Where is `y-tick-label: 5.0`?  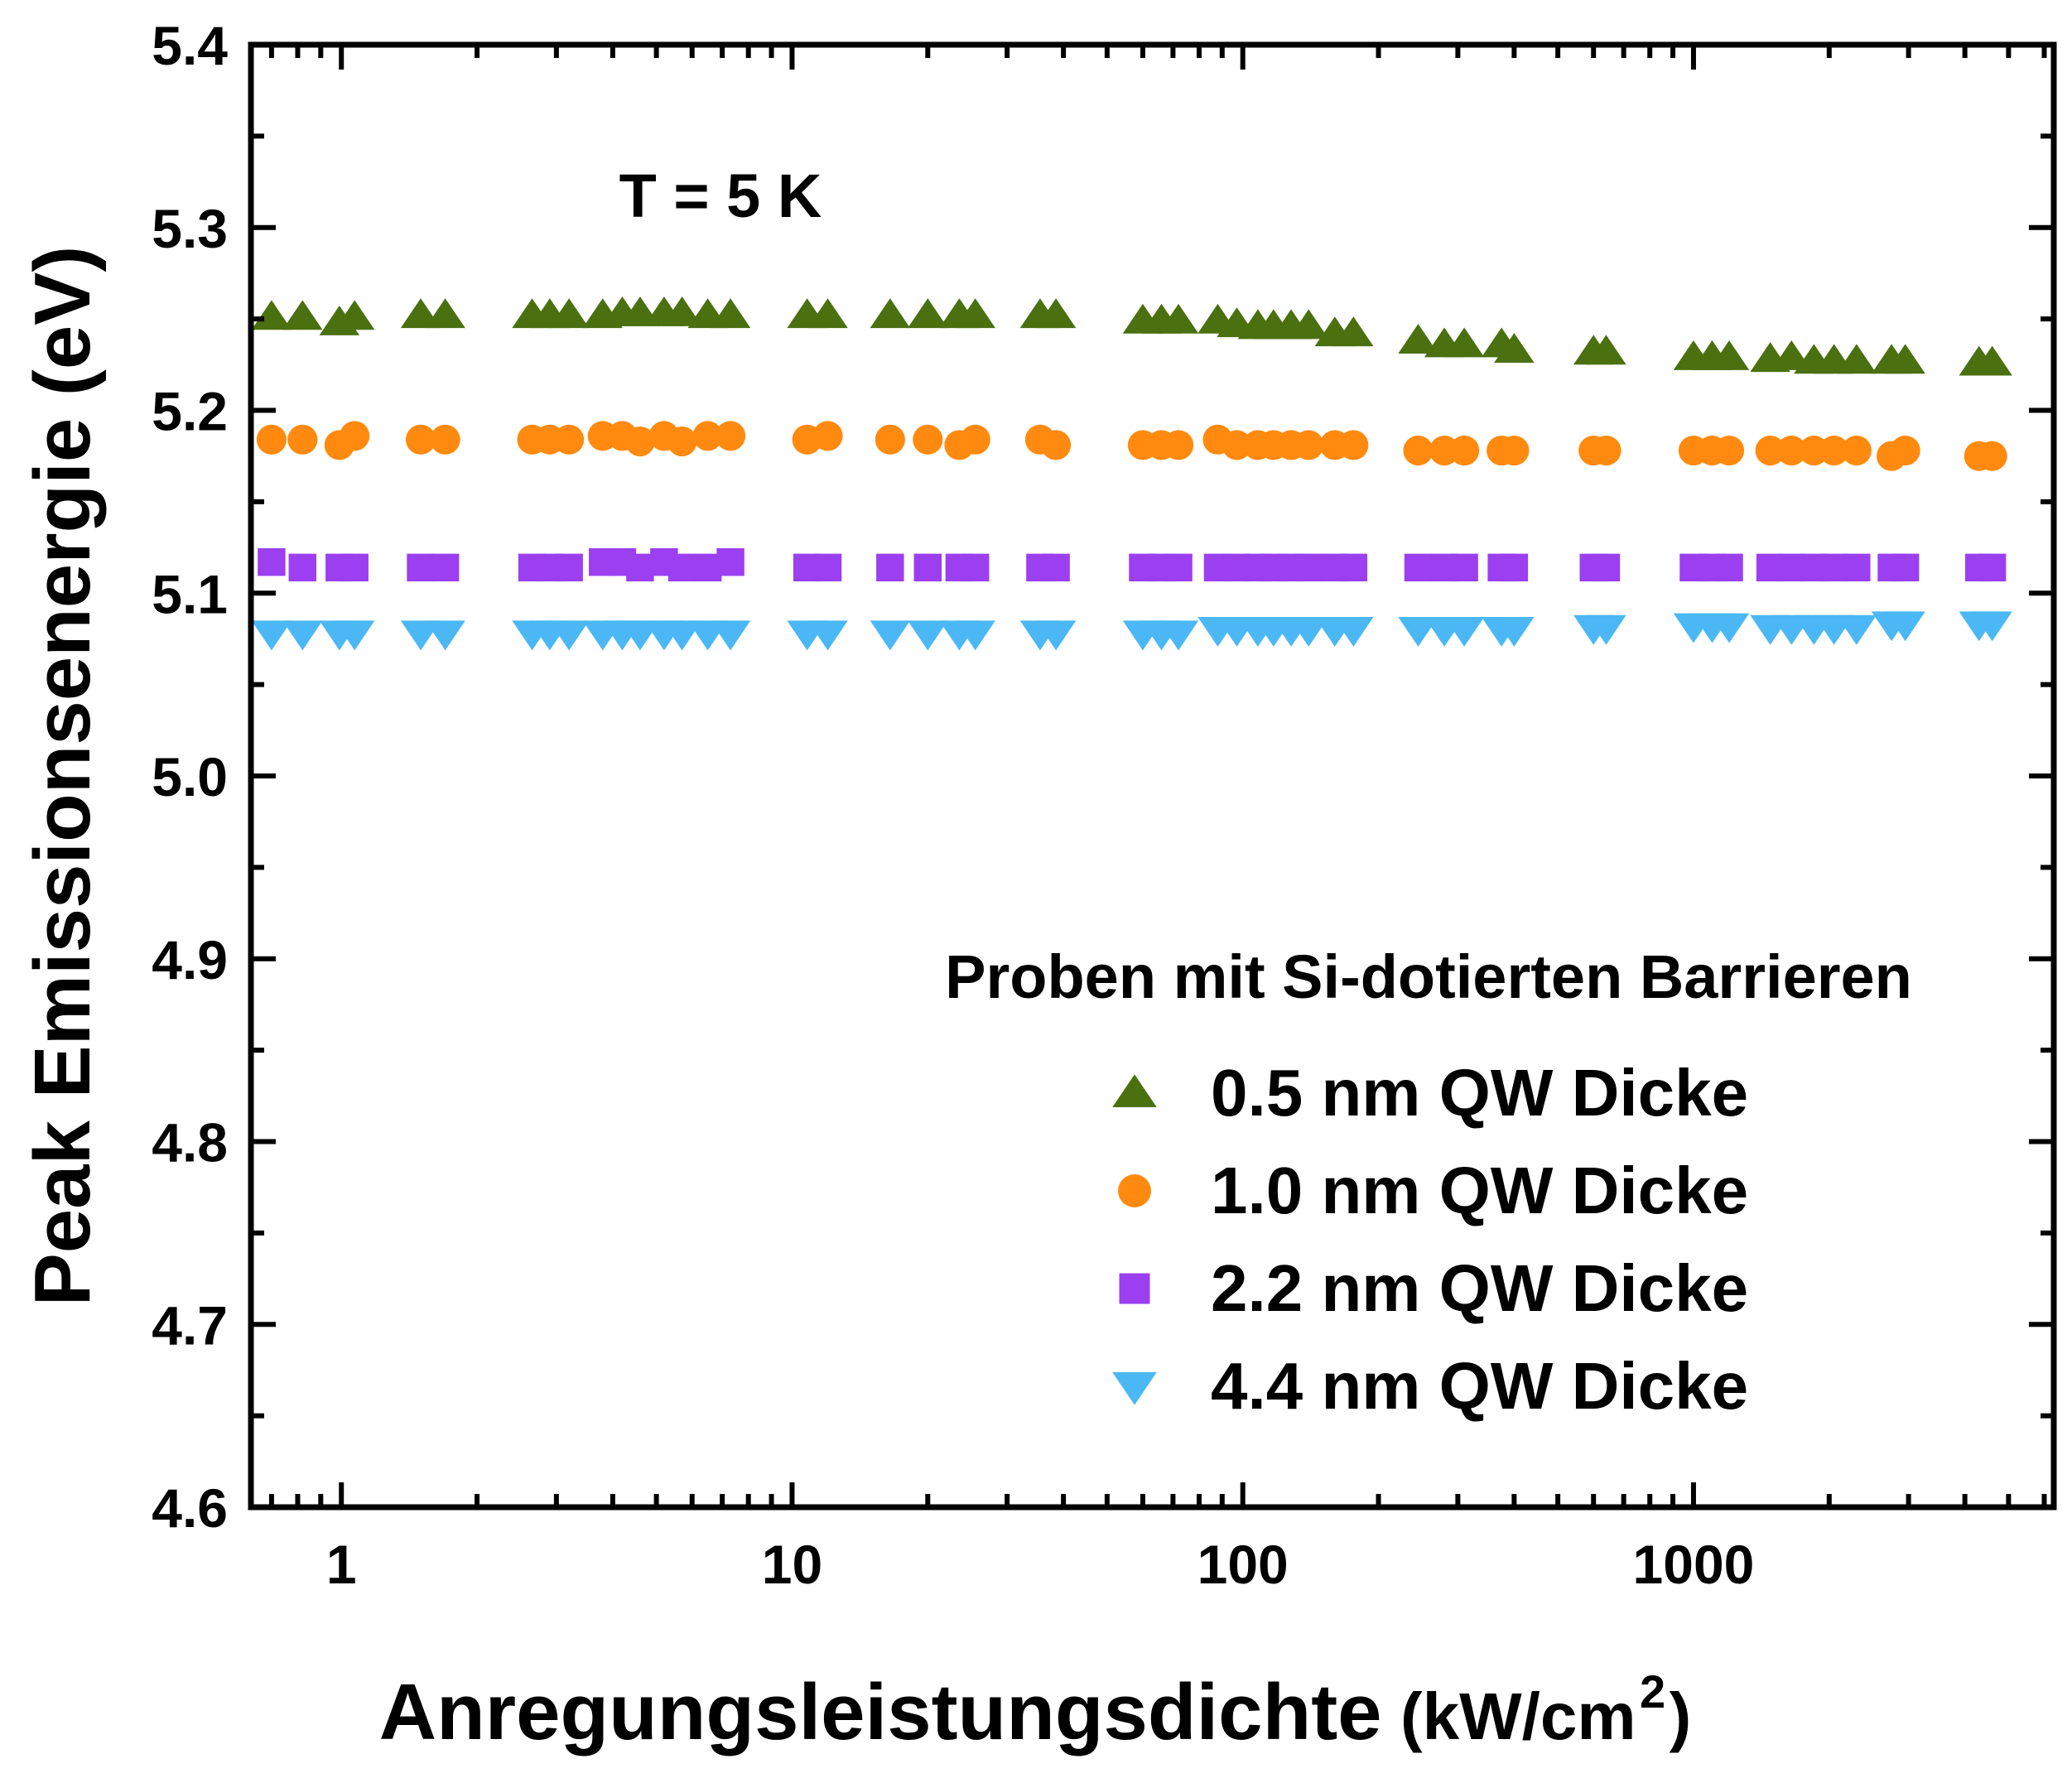 y-tick-label: 5.0 is located at coordinates (190, 777).